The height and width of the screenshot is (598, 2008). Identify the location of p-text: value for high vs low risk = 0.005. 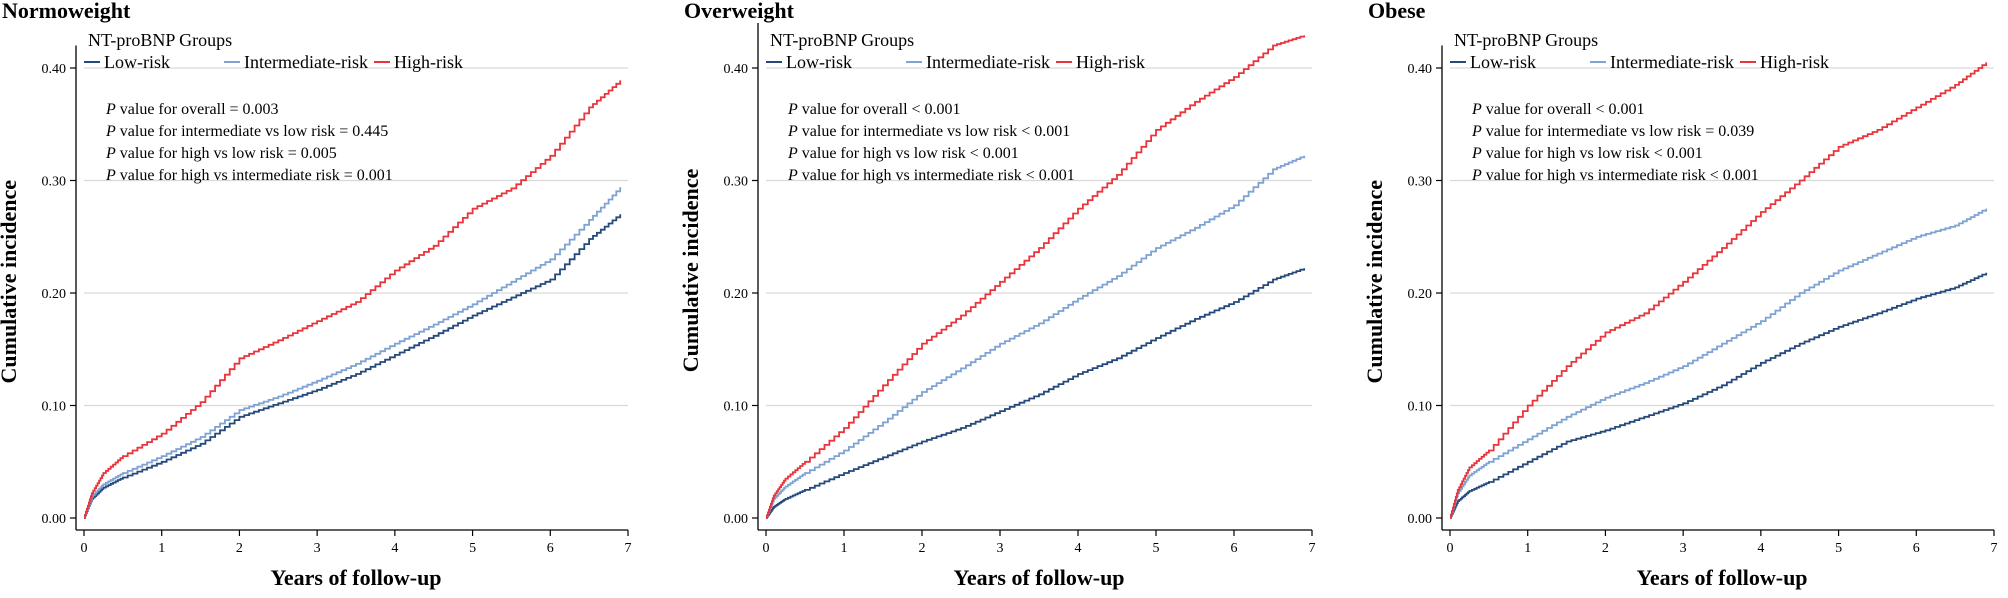
(226, 153).